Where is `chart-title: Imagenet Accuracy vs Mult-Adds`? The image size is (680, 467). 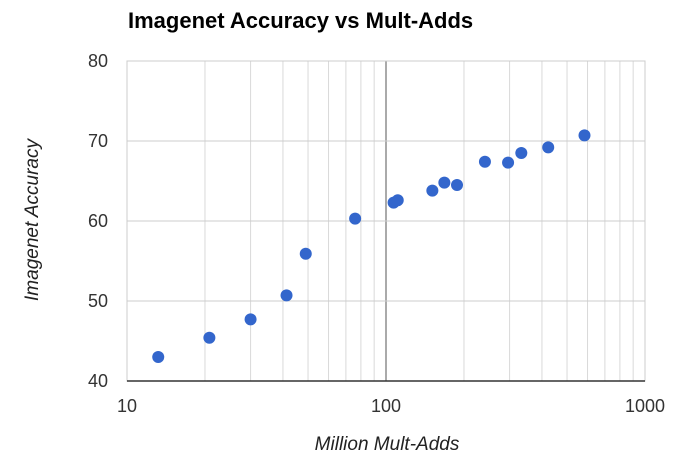
chart-title: Imagenet Accuracy vs Mult-Adds is located at coordinates (301, 20).